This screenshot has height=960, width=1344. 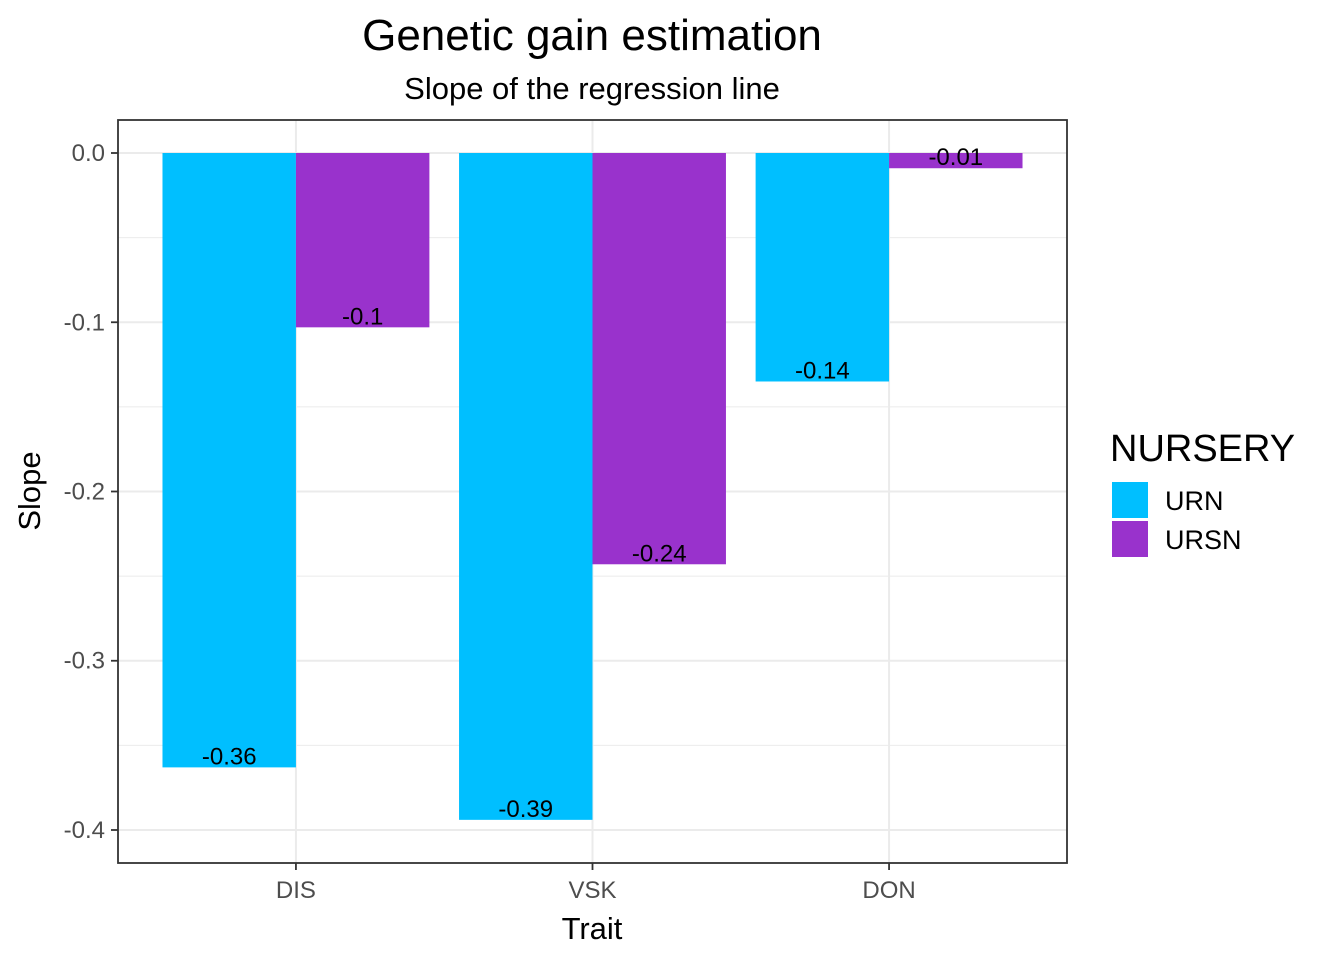 What do you see at coordinates (955, 157) in the screenshot?
I see `data-label: -0.01` at bounding box center [955, 157].